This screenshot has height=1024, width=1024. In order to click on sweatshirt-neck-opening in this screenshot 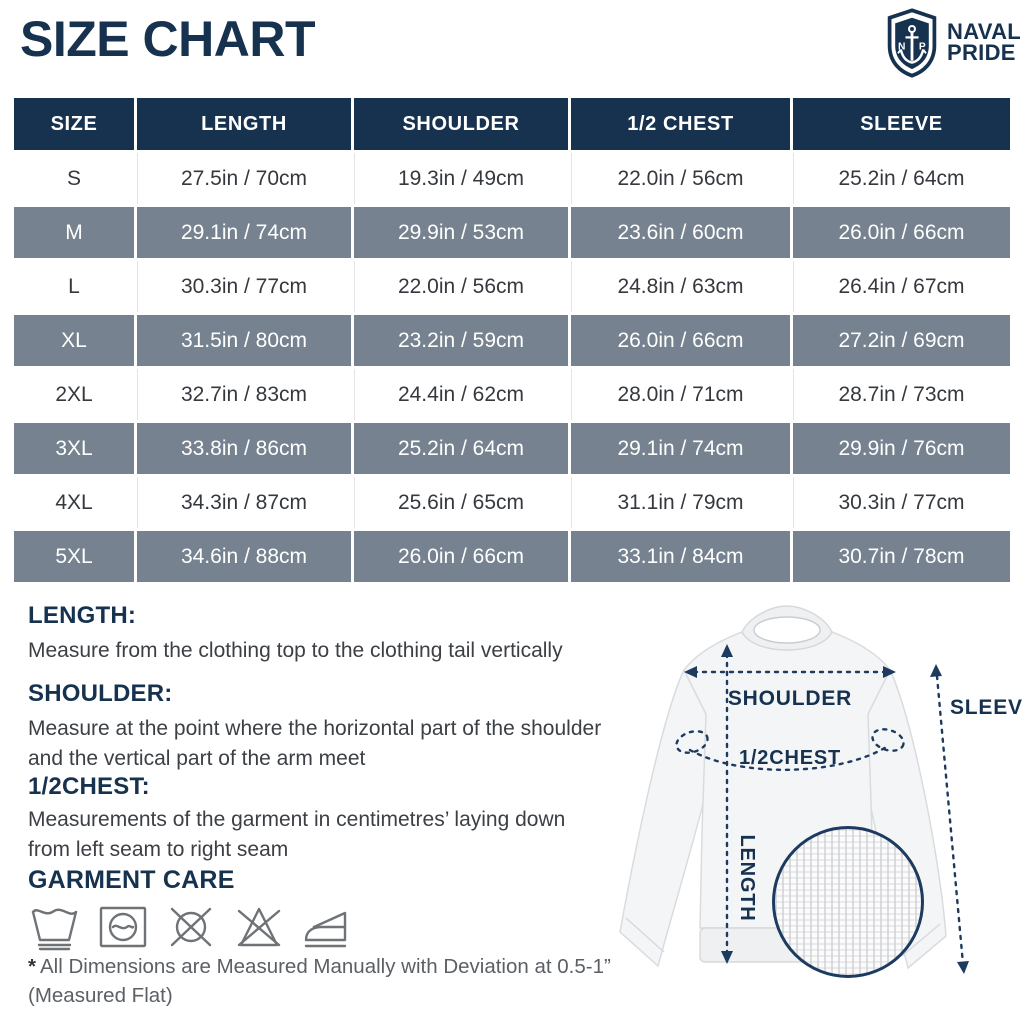, I will do `click(787, 630)`.